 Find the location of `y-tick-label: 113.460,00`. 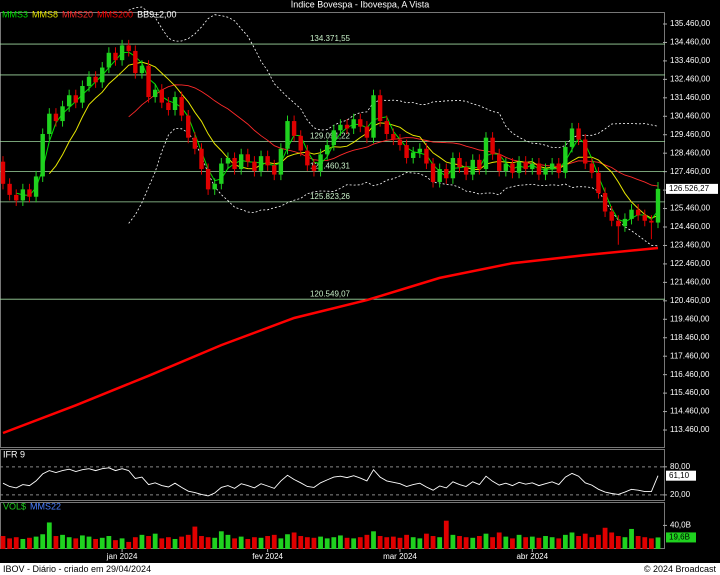

y-tick-label: 113.460,00 is located at coordinates (690, 429).